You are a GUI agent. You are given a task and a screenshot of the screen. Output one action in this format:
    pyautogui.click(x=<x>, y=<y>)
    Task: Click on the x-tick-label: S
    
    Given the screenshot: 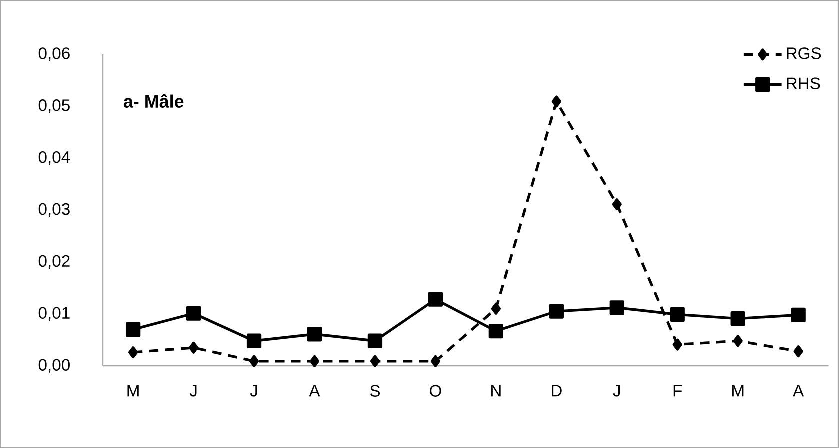 What is the action you would take?
    pyautogui.click(x=375, y=390)
    